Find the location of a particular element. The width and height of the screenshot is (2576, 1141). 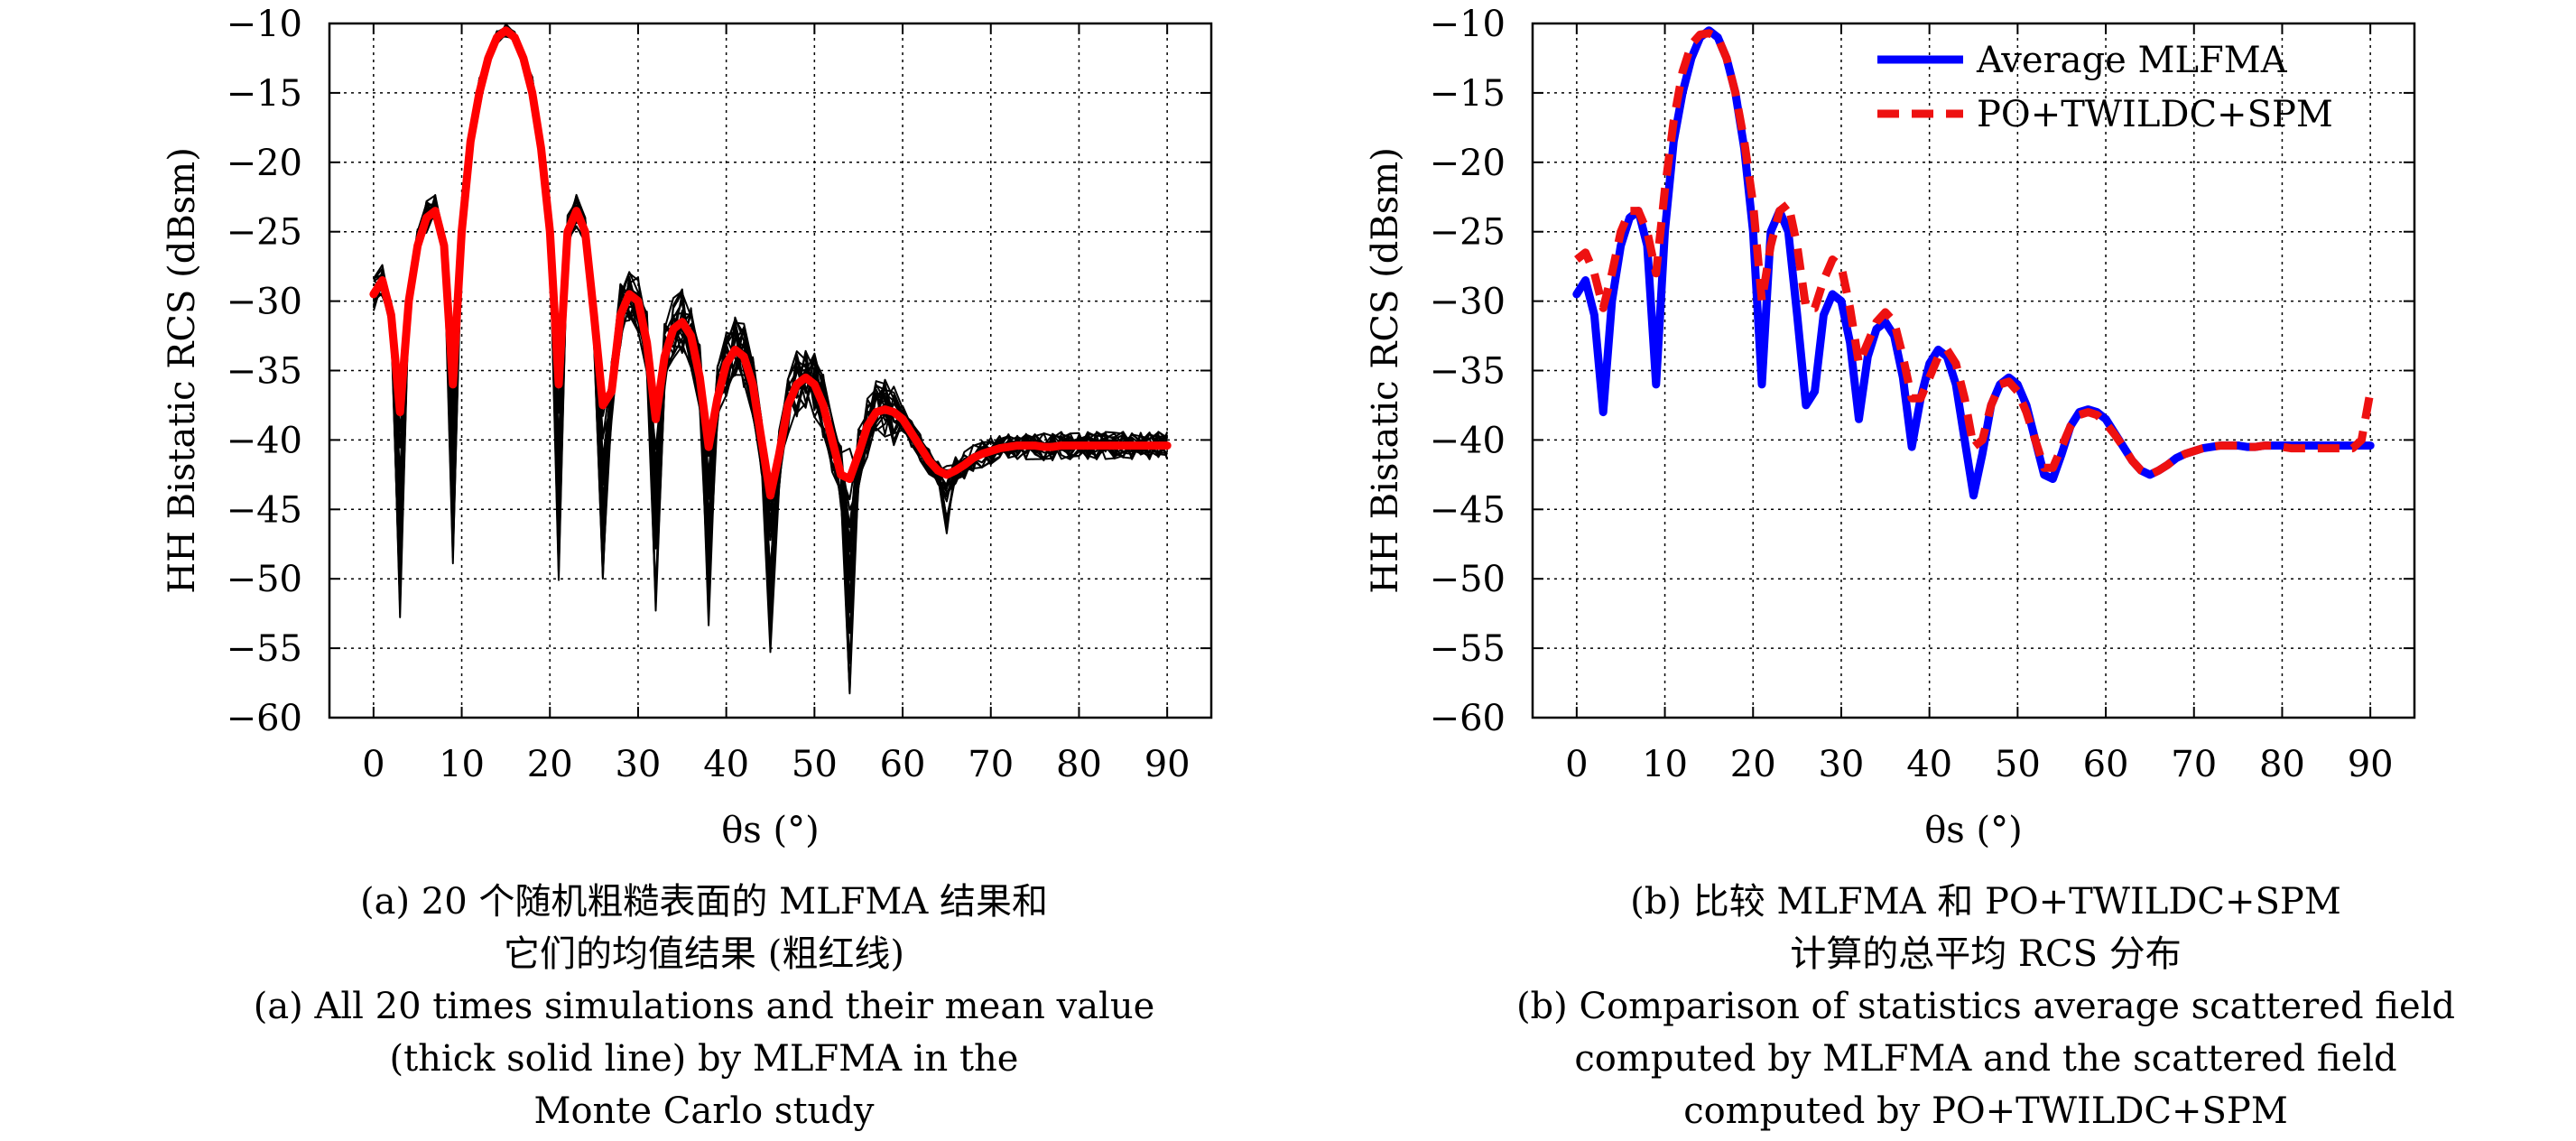

legend-label: PO+TWILDC+SPM is located at coordinates (2155, 115).